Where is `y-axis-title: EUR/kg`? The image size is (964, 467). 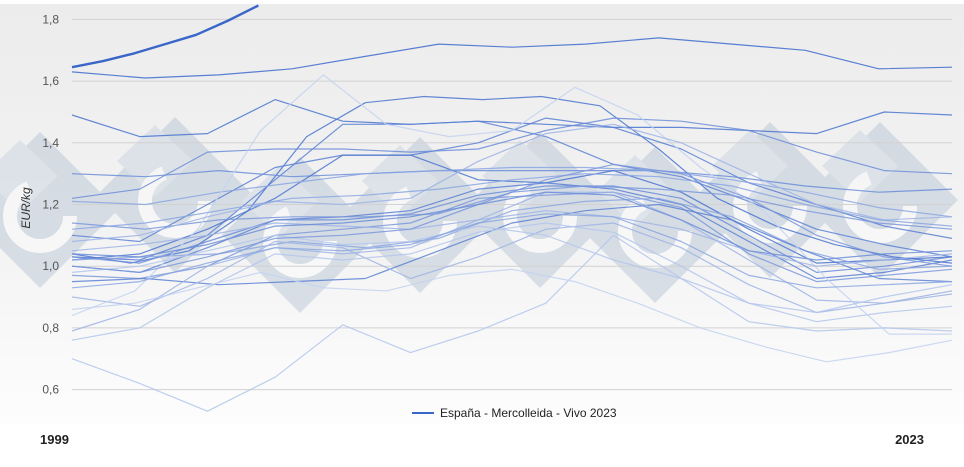 y-axis-title: EUR/kg is located at coordinates (26, 208).